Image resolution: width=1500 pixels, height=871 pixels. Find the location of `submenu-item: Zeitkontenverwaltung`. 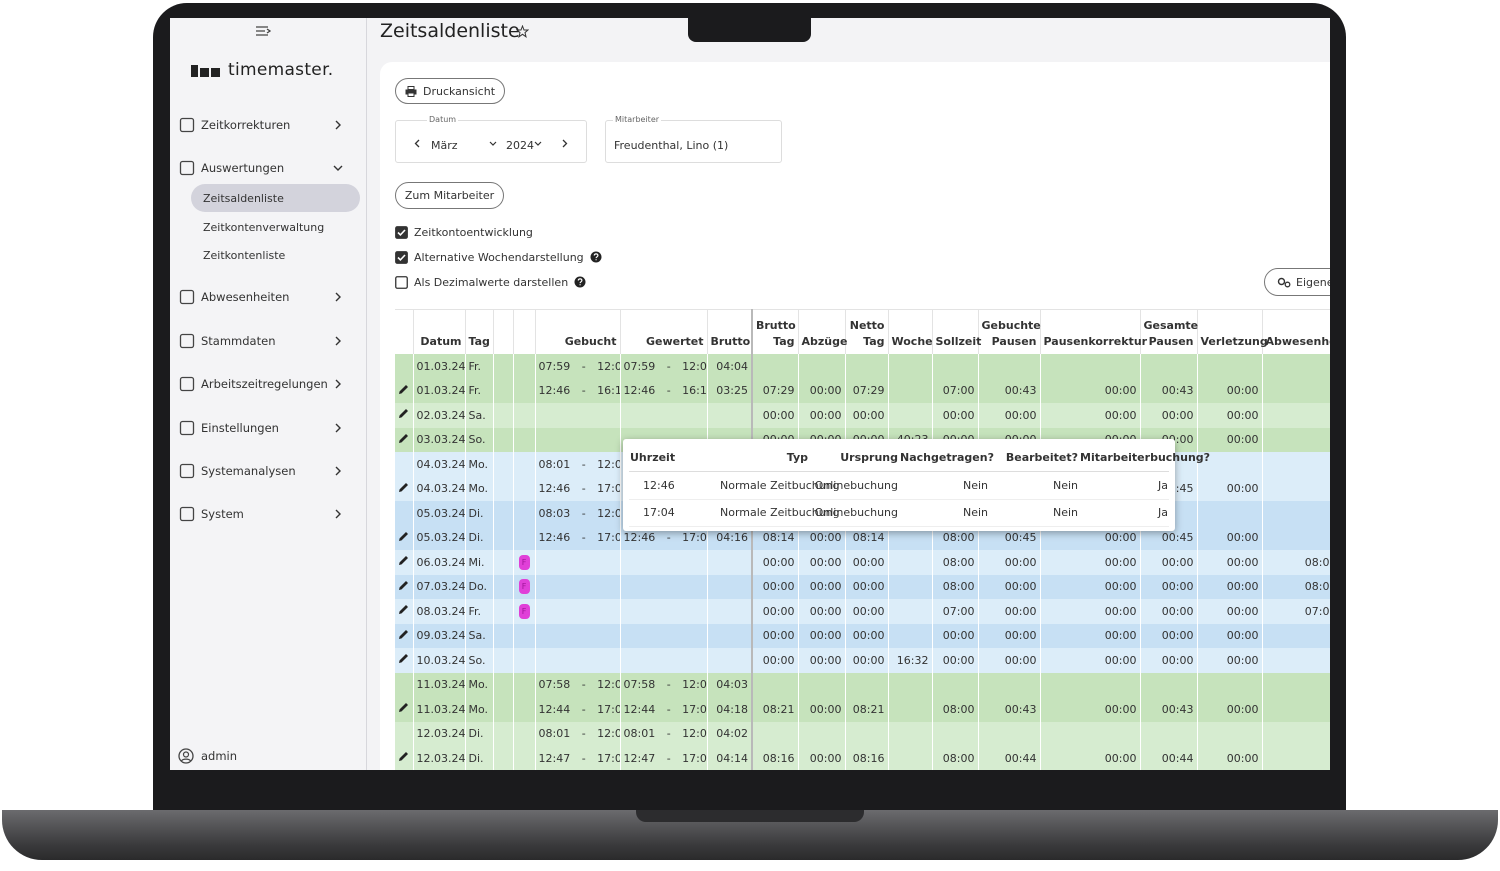

submenu-item: Zeitkontenverwaltung is located at coordinates (275, 227).